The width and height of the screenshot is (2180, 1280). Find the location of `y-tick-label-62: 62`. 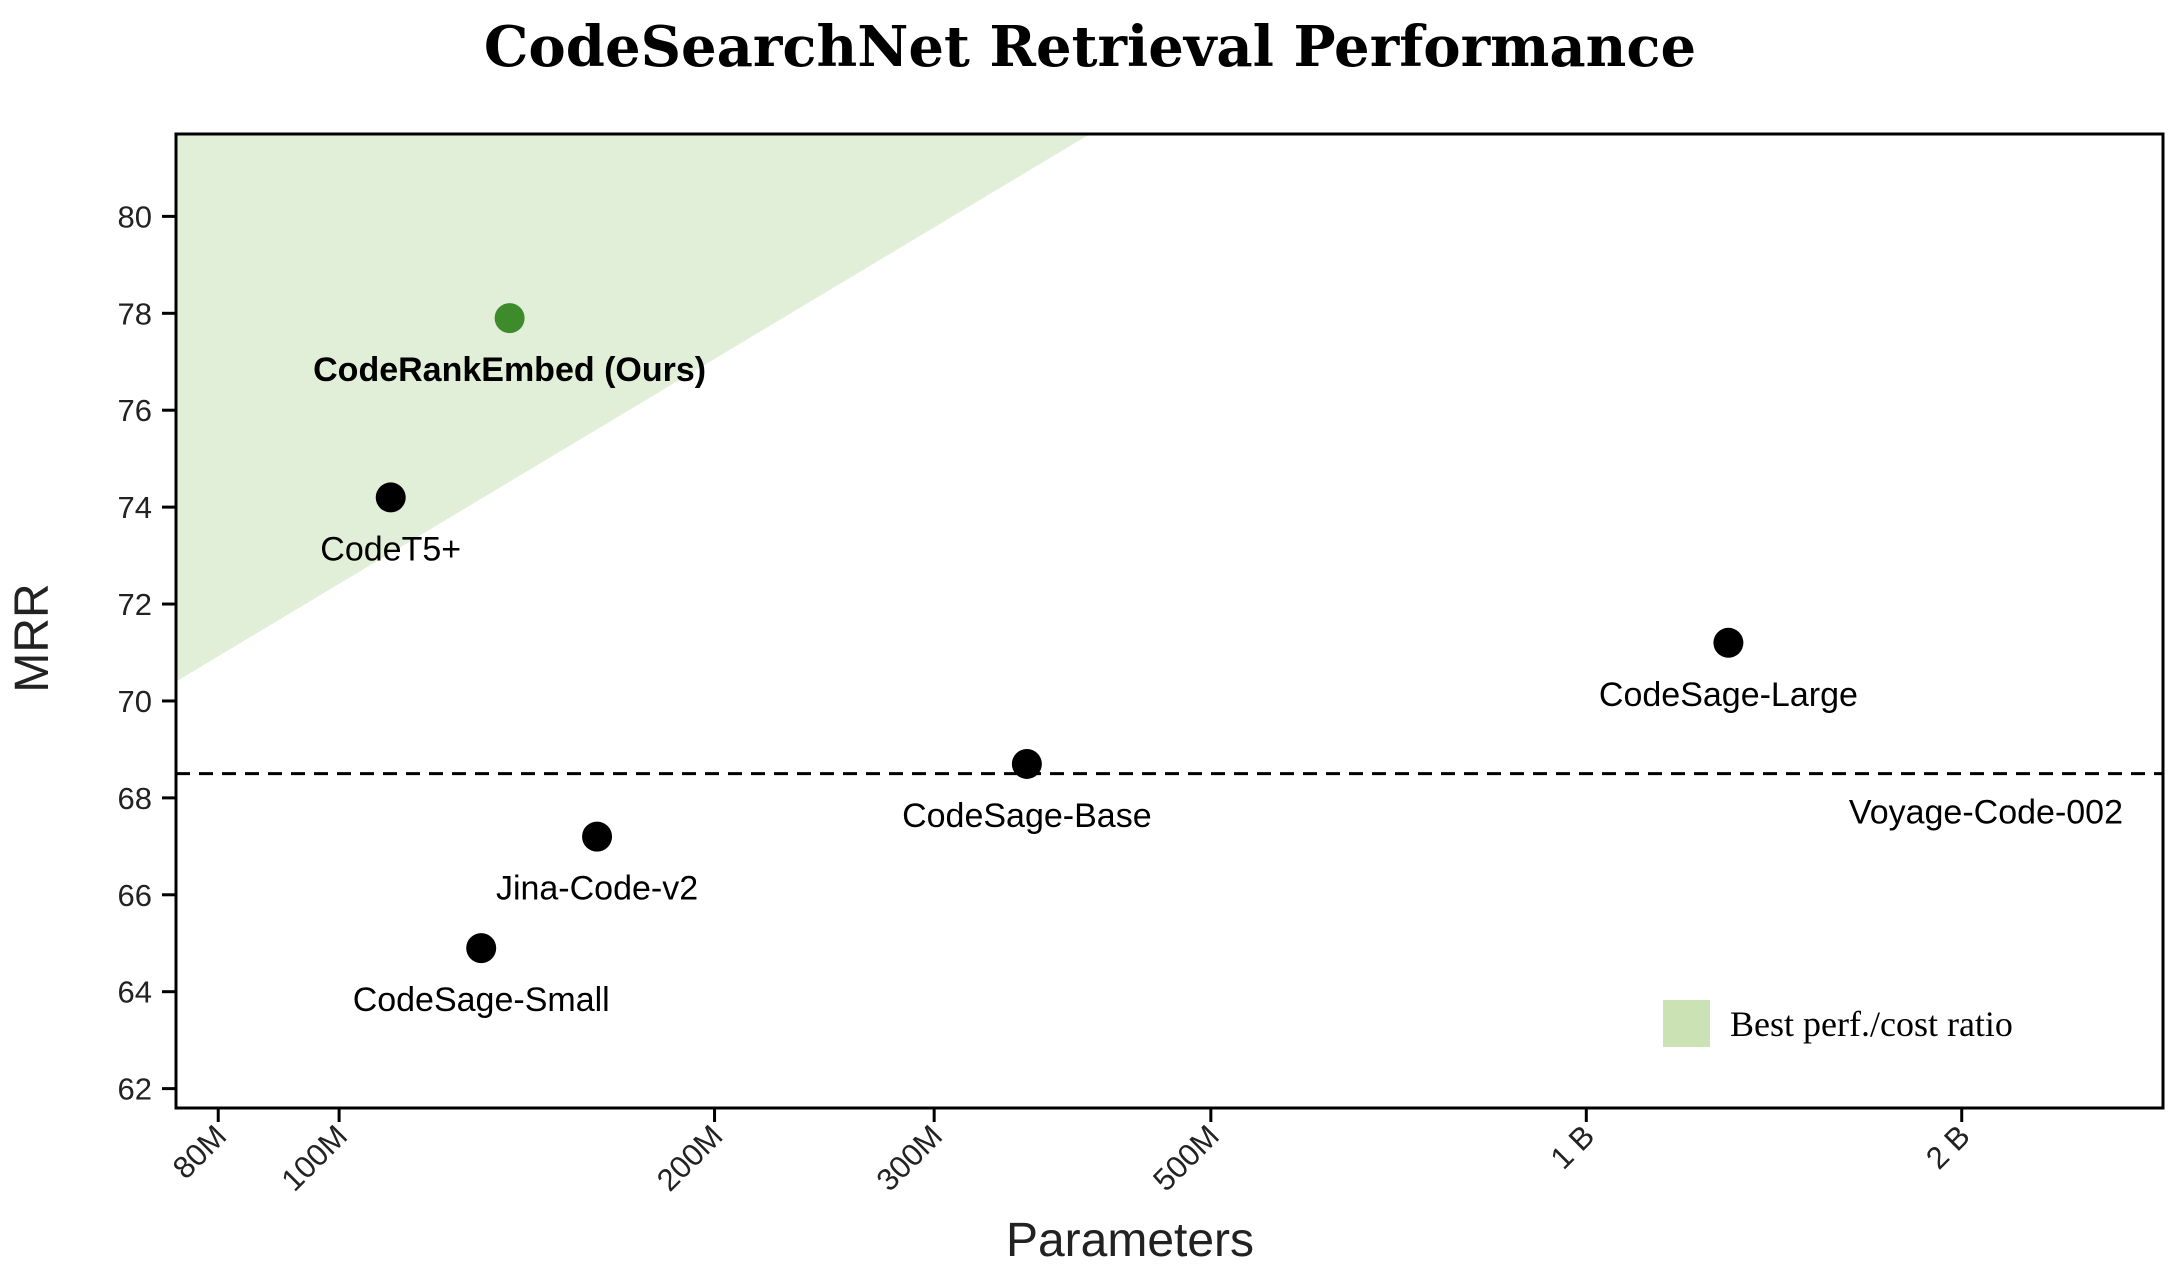

y-tick-label-62: 62 is located at coordinates (135, 1089).